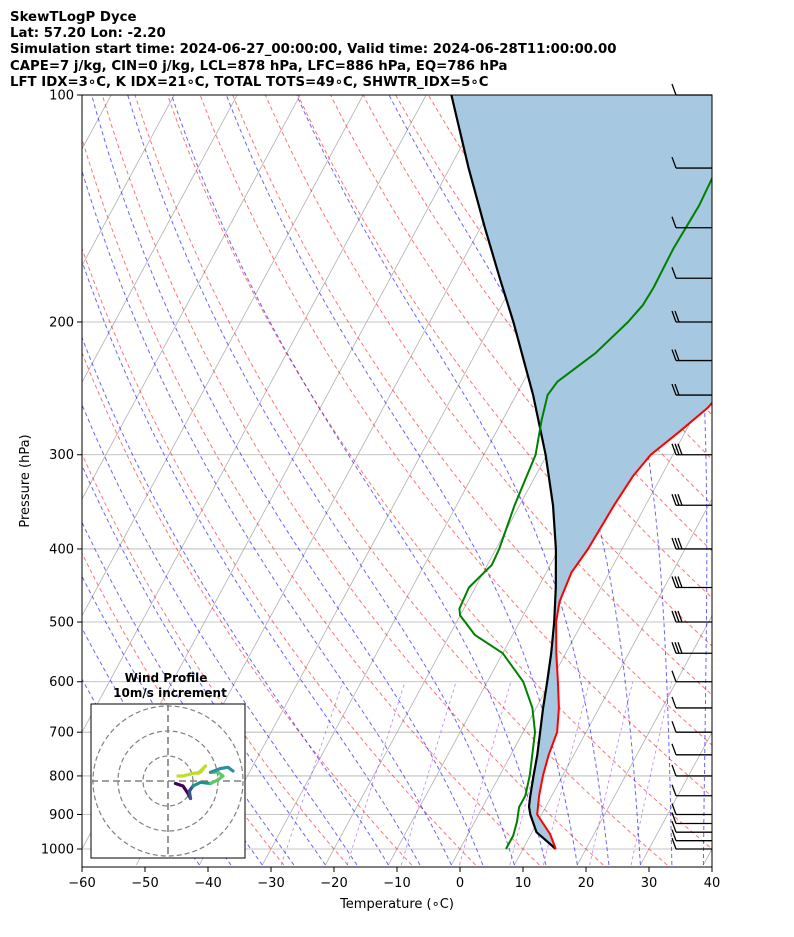  I want to click on x-tick-label: −10, so click(396, 883).